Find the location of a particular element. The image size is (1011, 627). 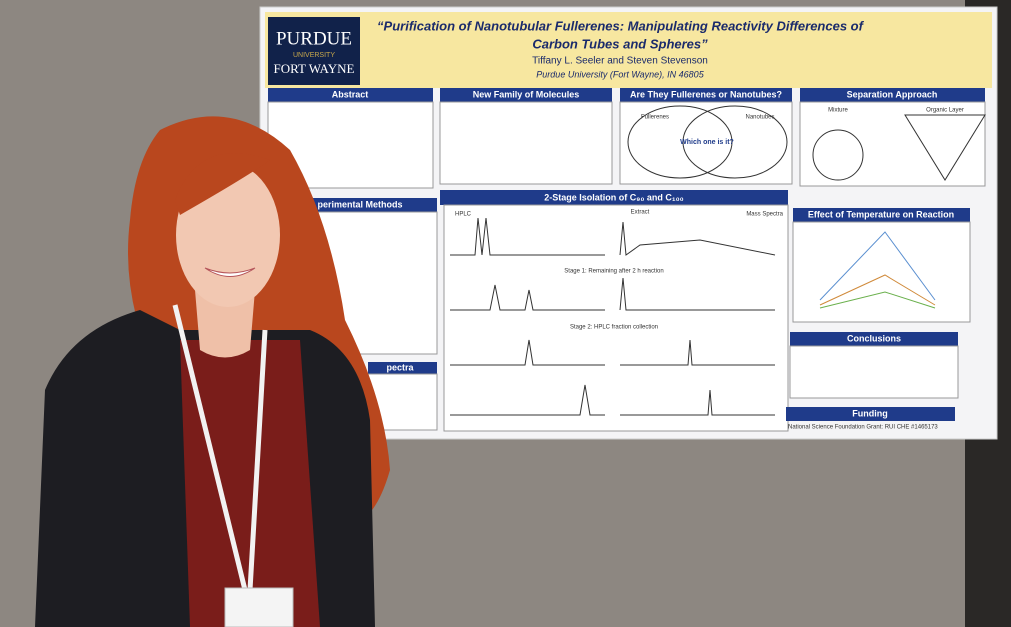

poster-header is located at coordinates (628, 50).